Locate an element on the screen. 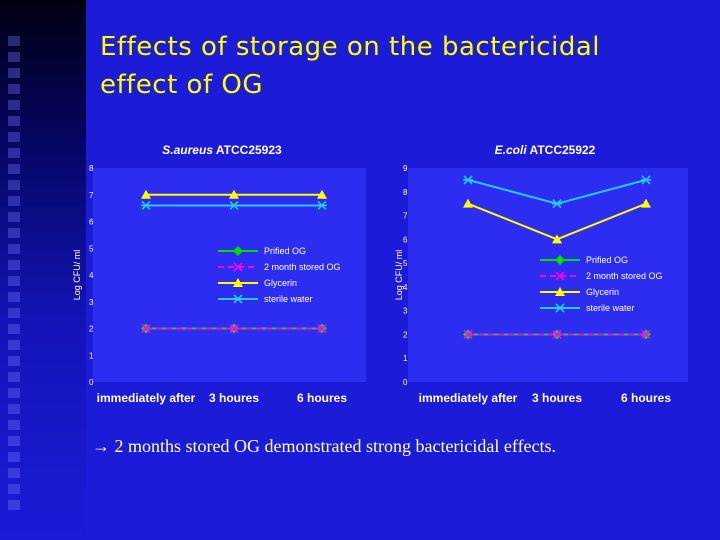 Image resolution: width=720 pixels, height=540 pixels. decorative-sidebar is located at coordinates (43, 270).